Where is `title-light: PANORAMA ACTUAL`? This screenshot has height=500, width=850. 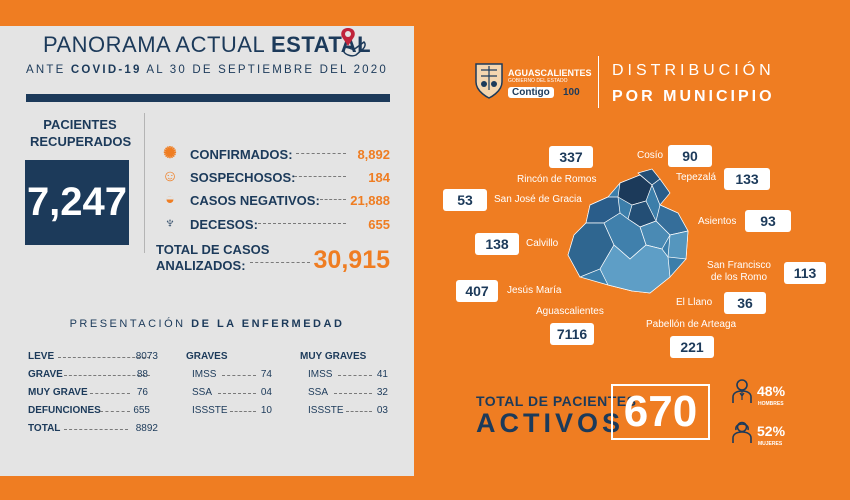 title-light: PANORAMA ACTUAL is located at coordinates (156, 44).